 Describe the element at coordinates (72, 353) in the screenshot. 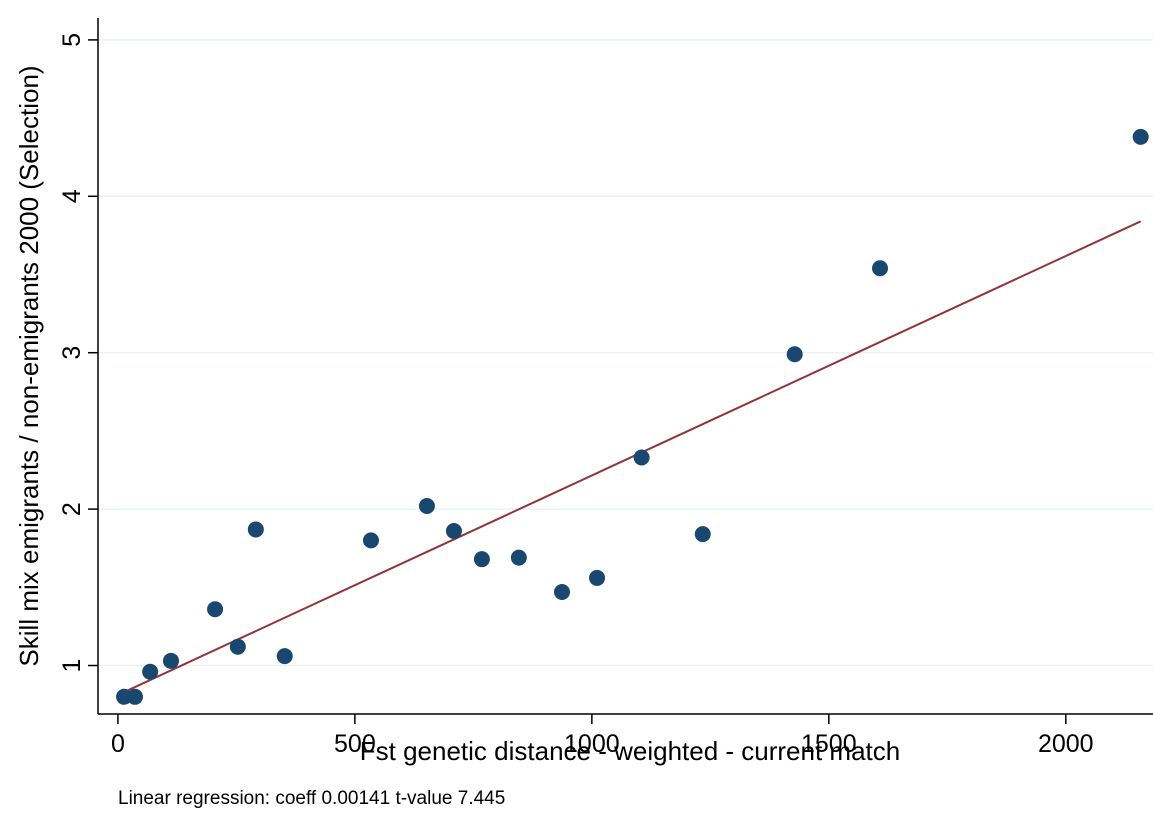

I see `y-tick-label: 3` at that location.